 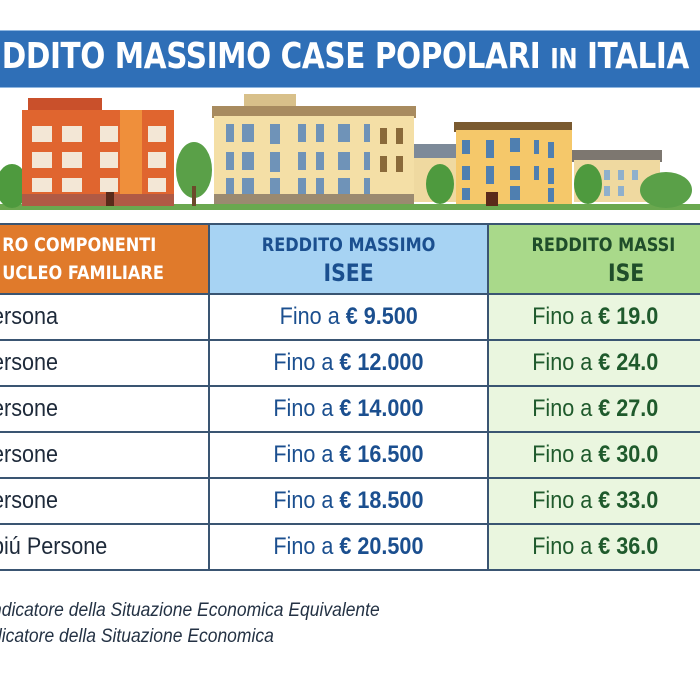 I want to click on header-household-members: RO COMPONENTI UCLEO FAMILIARE, so click(x=105, y=259).